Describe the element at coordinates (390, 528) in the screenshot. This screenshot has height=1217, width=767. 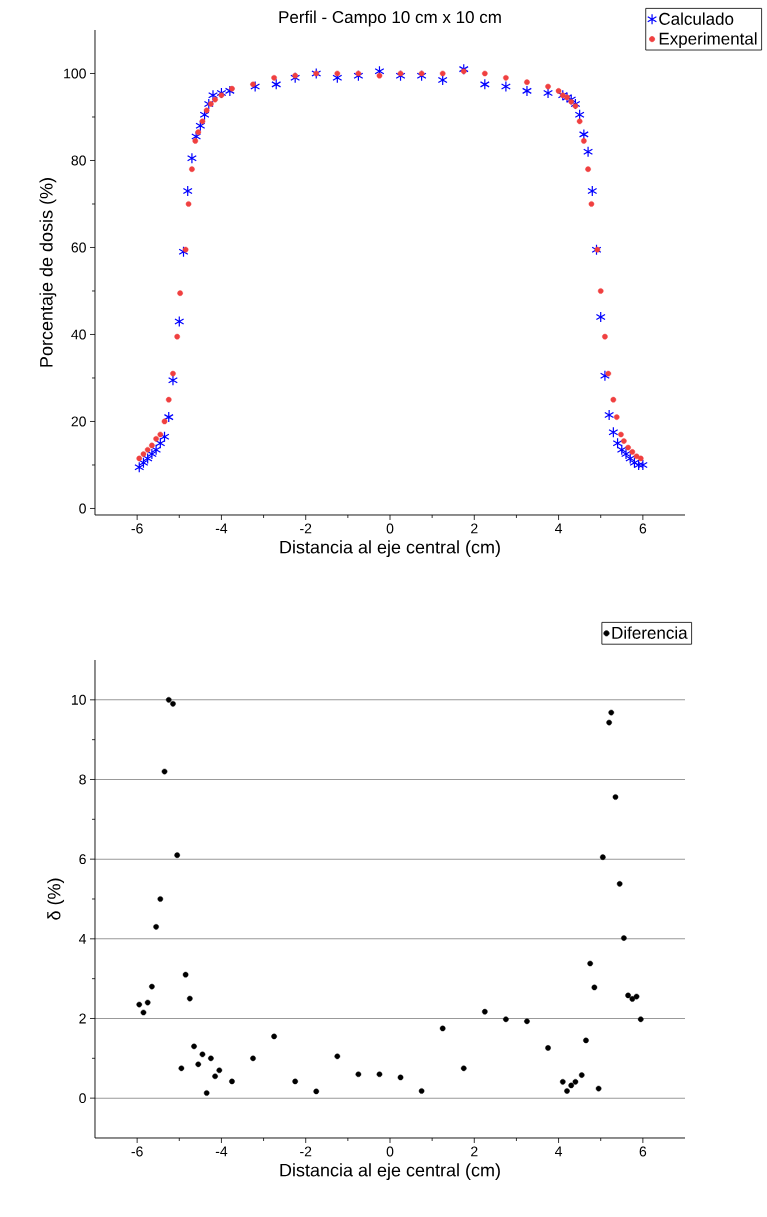
I see `x-tick-label: 0` at that location.